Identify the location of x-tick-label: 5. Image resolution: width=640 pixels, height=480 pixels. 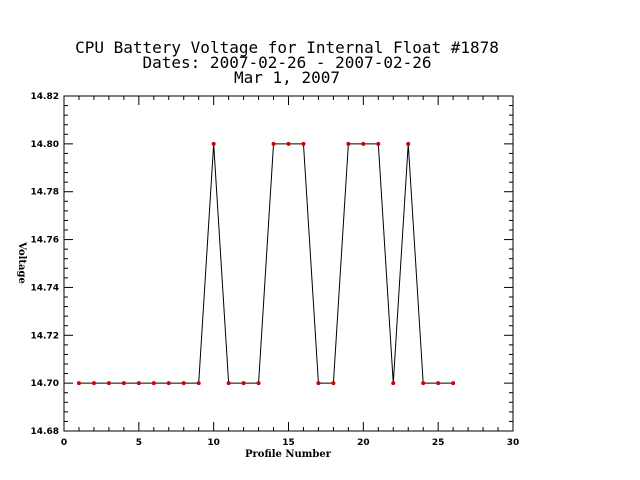
(139, 443).